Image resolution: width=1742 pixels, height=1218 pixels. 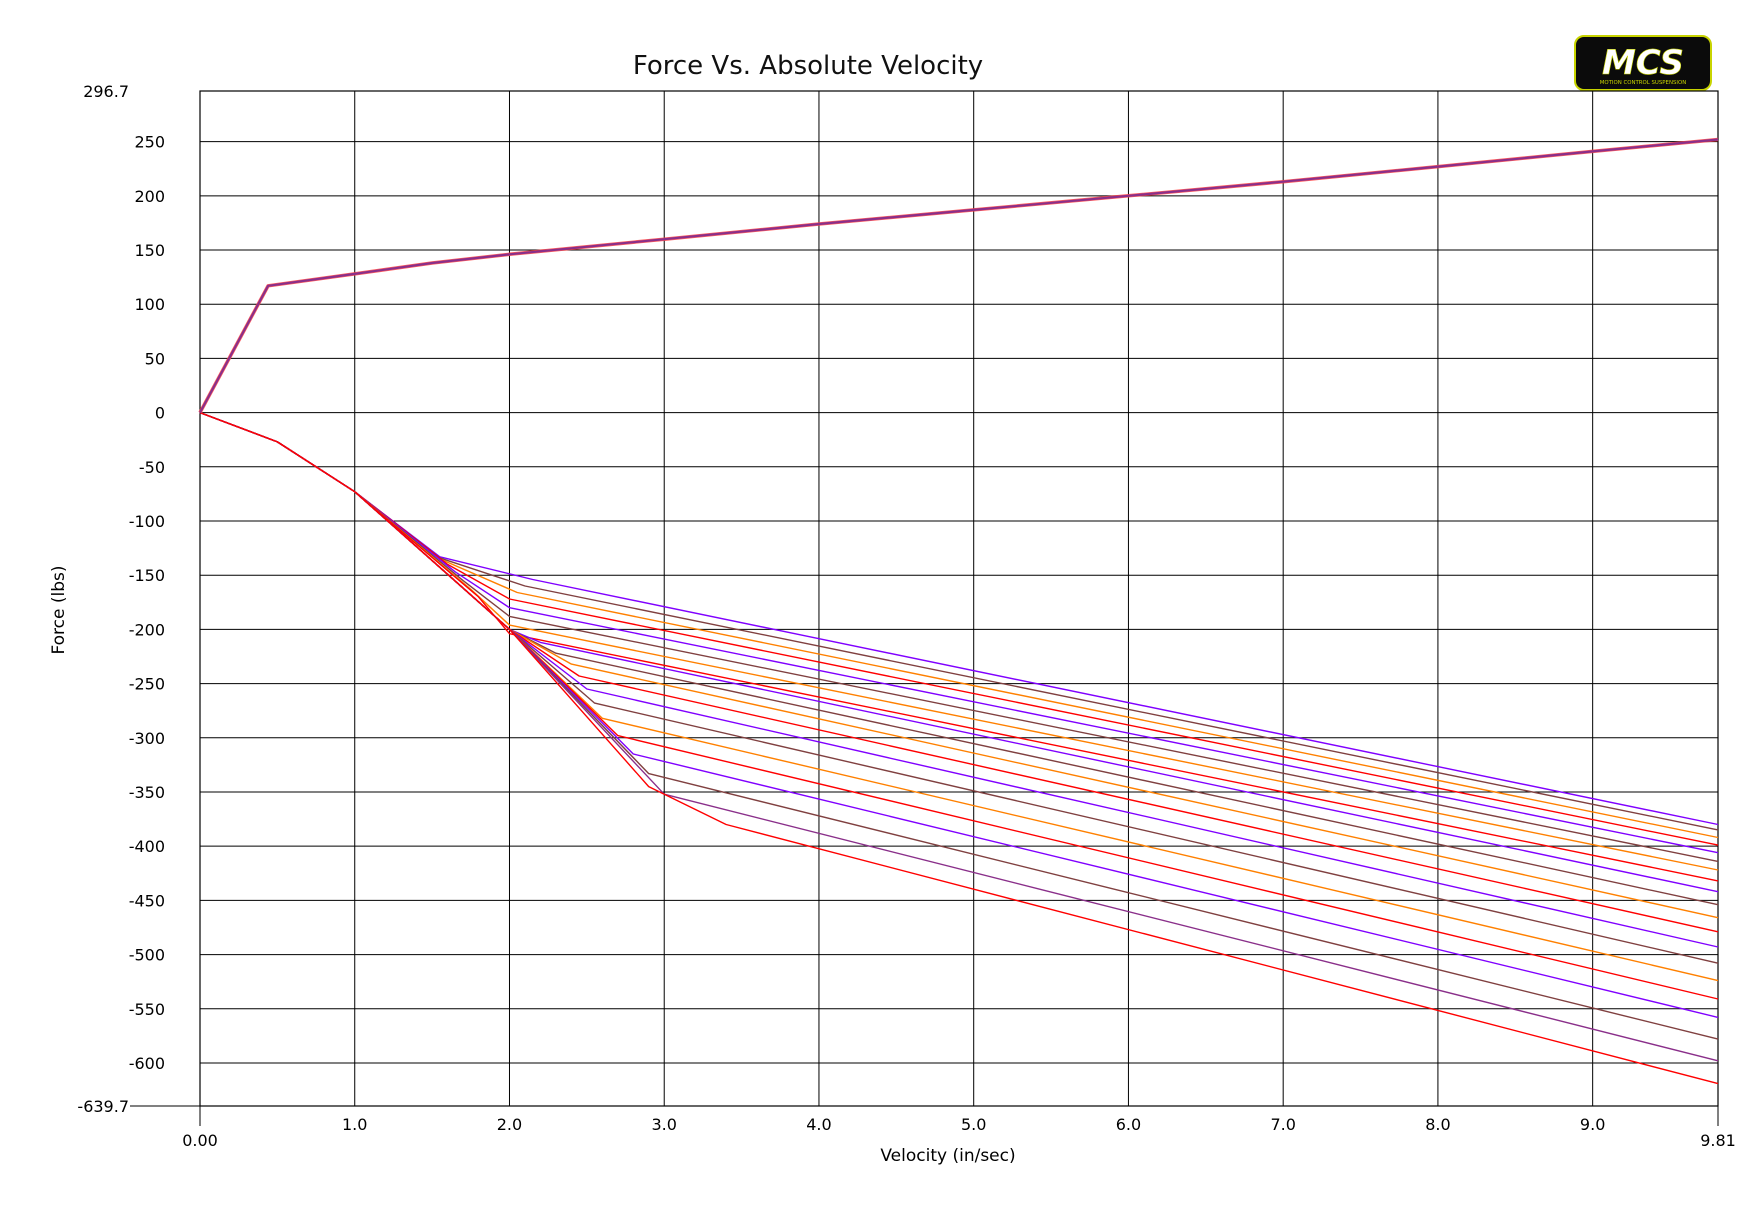 What do you see at coordinates (818, 1124) in the screenshot?
I see `x-tick-label: 4.0` at bounding box center [818, 1124].